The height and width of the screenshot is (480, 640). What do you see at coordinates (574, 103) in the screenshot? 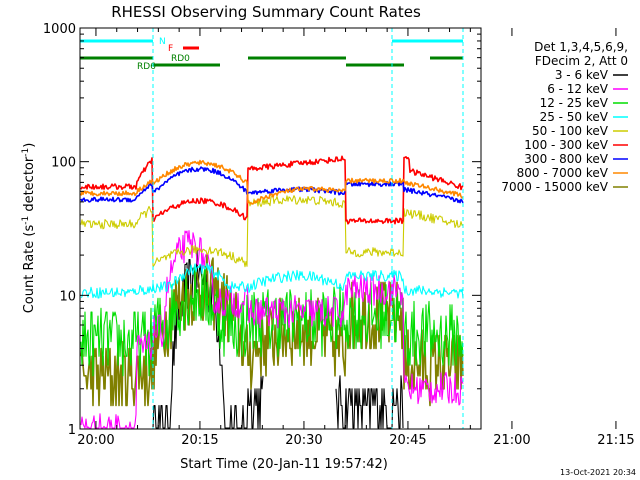
I see `legend-label: 12 - 25 keV` at bounding box center [574, 103].